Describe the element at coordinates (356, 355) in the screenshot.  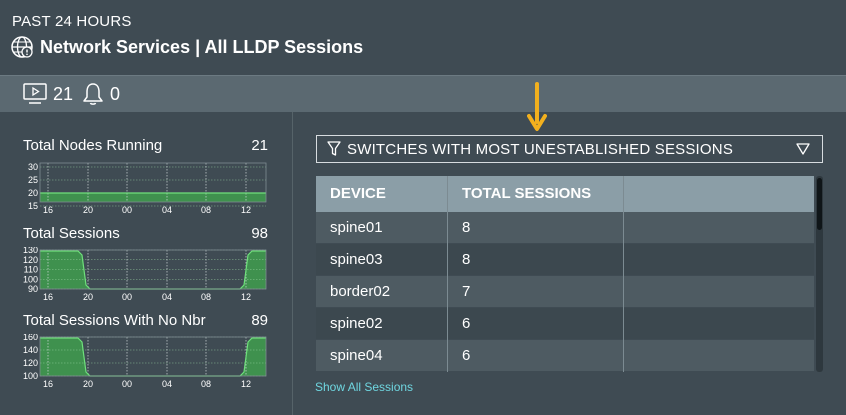
I see `device-cell: spine04` at that location.